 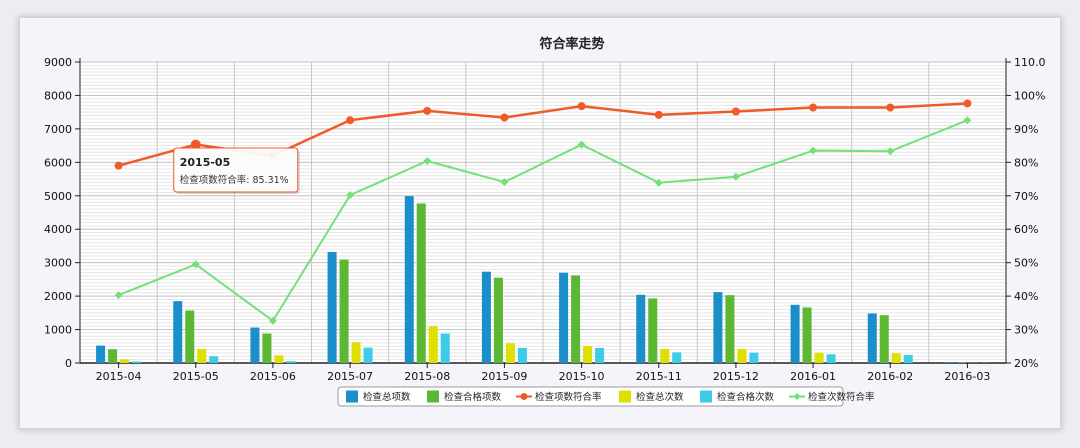 I want to click on legend, so click(x=590, y=396).